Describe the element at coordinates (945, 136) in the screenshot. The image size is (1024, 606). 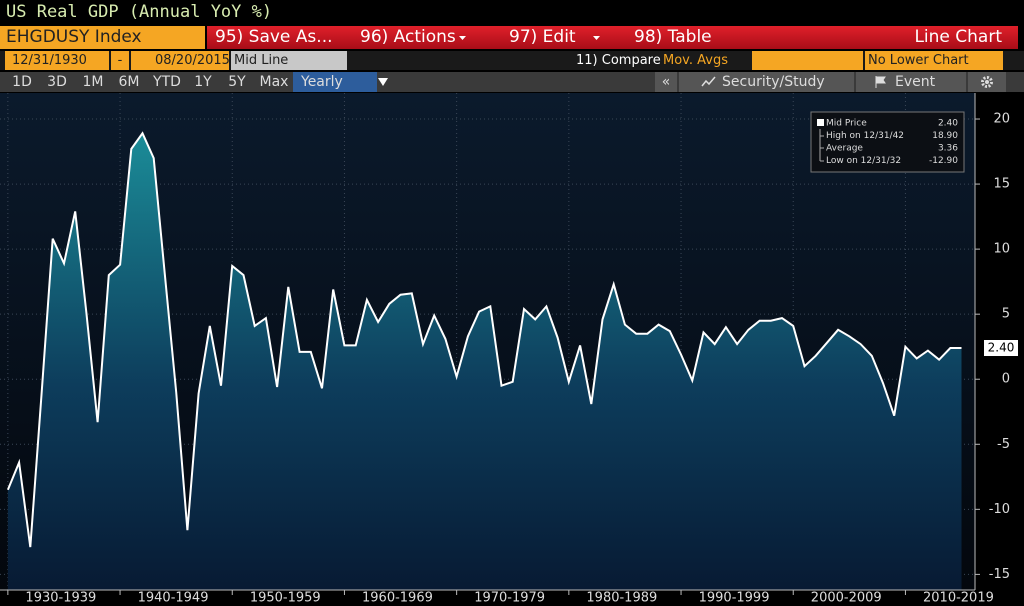
I see `legend-value: 18.90` at that location.